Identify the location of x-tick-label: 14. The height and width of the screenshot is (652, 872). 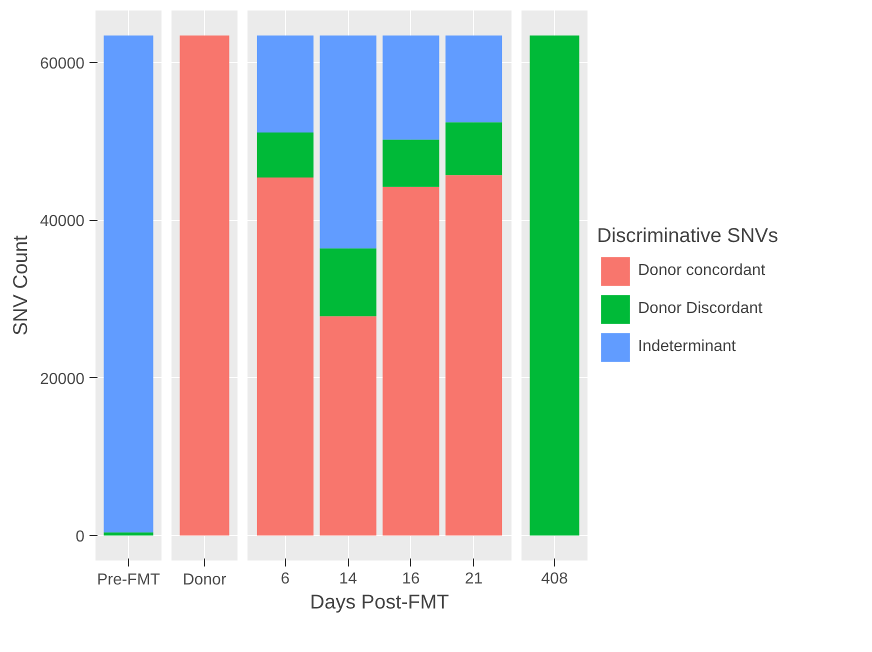
(348, 579).